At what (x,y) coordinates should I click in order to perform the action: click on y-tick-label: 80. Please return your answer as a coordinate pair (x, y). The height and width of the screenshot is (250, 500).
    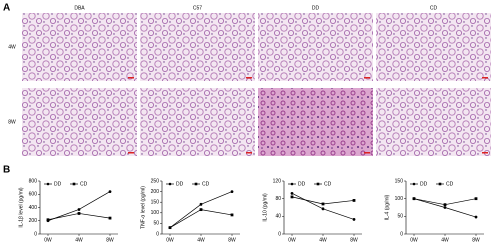
    Looking at the image, I should click on (278, 199).